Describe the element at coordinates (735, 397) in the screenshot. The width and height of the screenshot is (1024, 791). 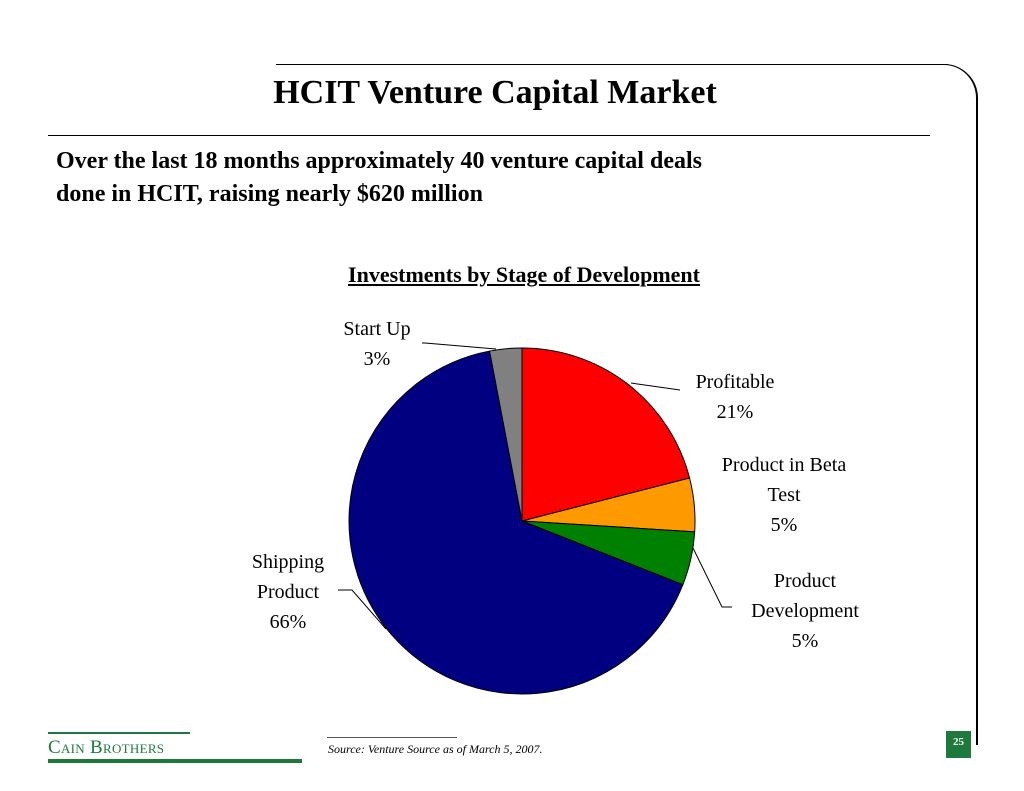
I see `slice-label-0: Profitable 21%` at that location.